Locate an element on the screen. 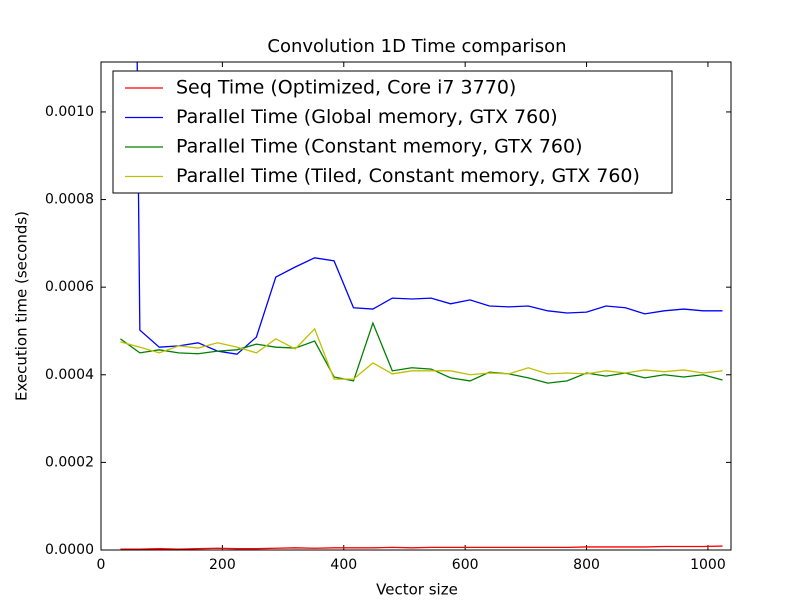 The width and height of the screenshot is (812, 612). chart-title: Convolution 1D Time comparison is located at coordinates (416, 46).